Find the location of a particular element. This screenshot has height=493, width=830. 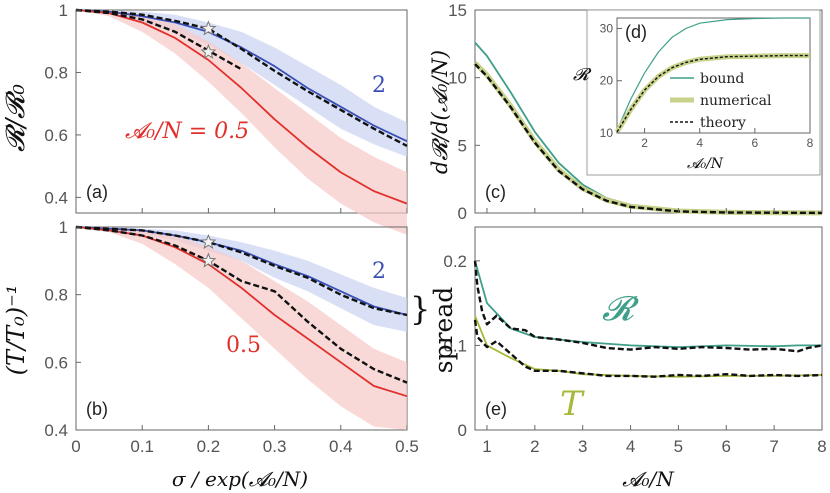

panel-b-xlabel: σ / exp(𝓐₀/N) is located at coordinates (240, 479).